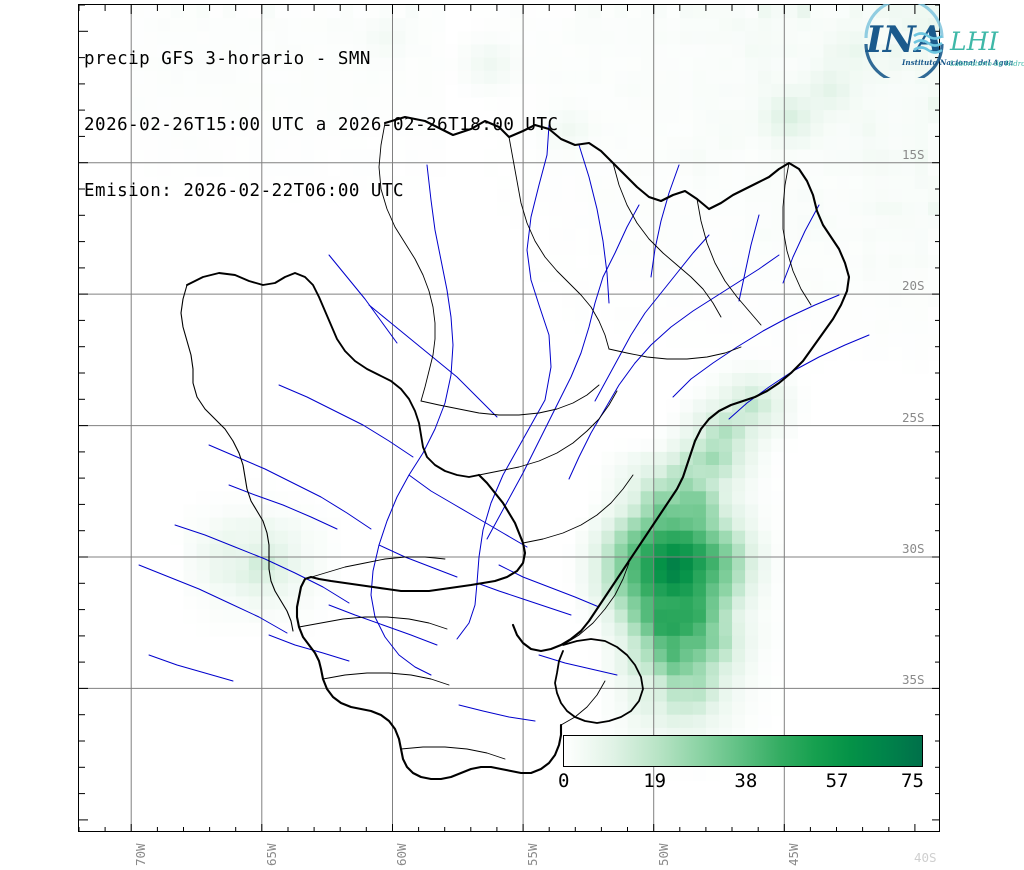 The width and height of the screenshot is (1024, 870). I want to click on title-line-emission: Emision: 2026-02-22T06:00 UTC, so click(244, 191).